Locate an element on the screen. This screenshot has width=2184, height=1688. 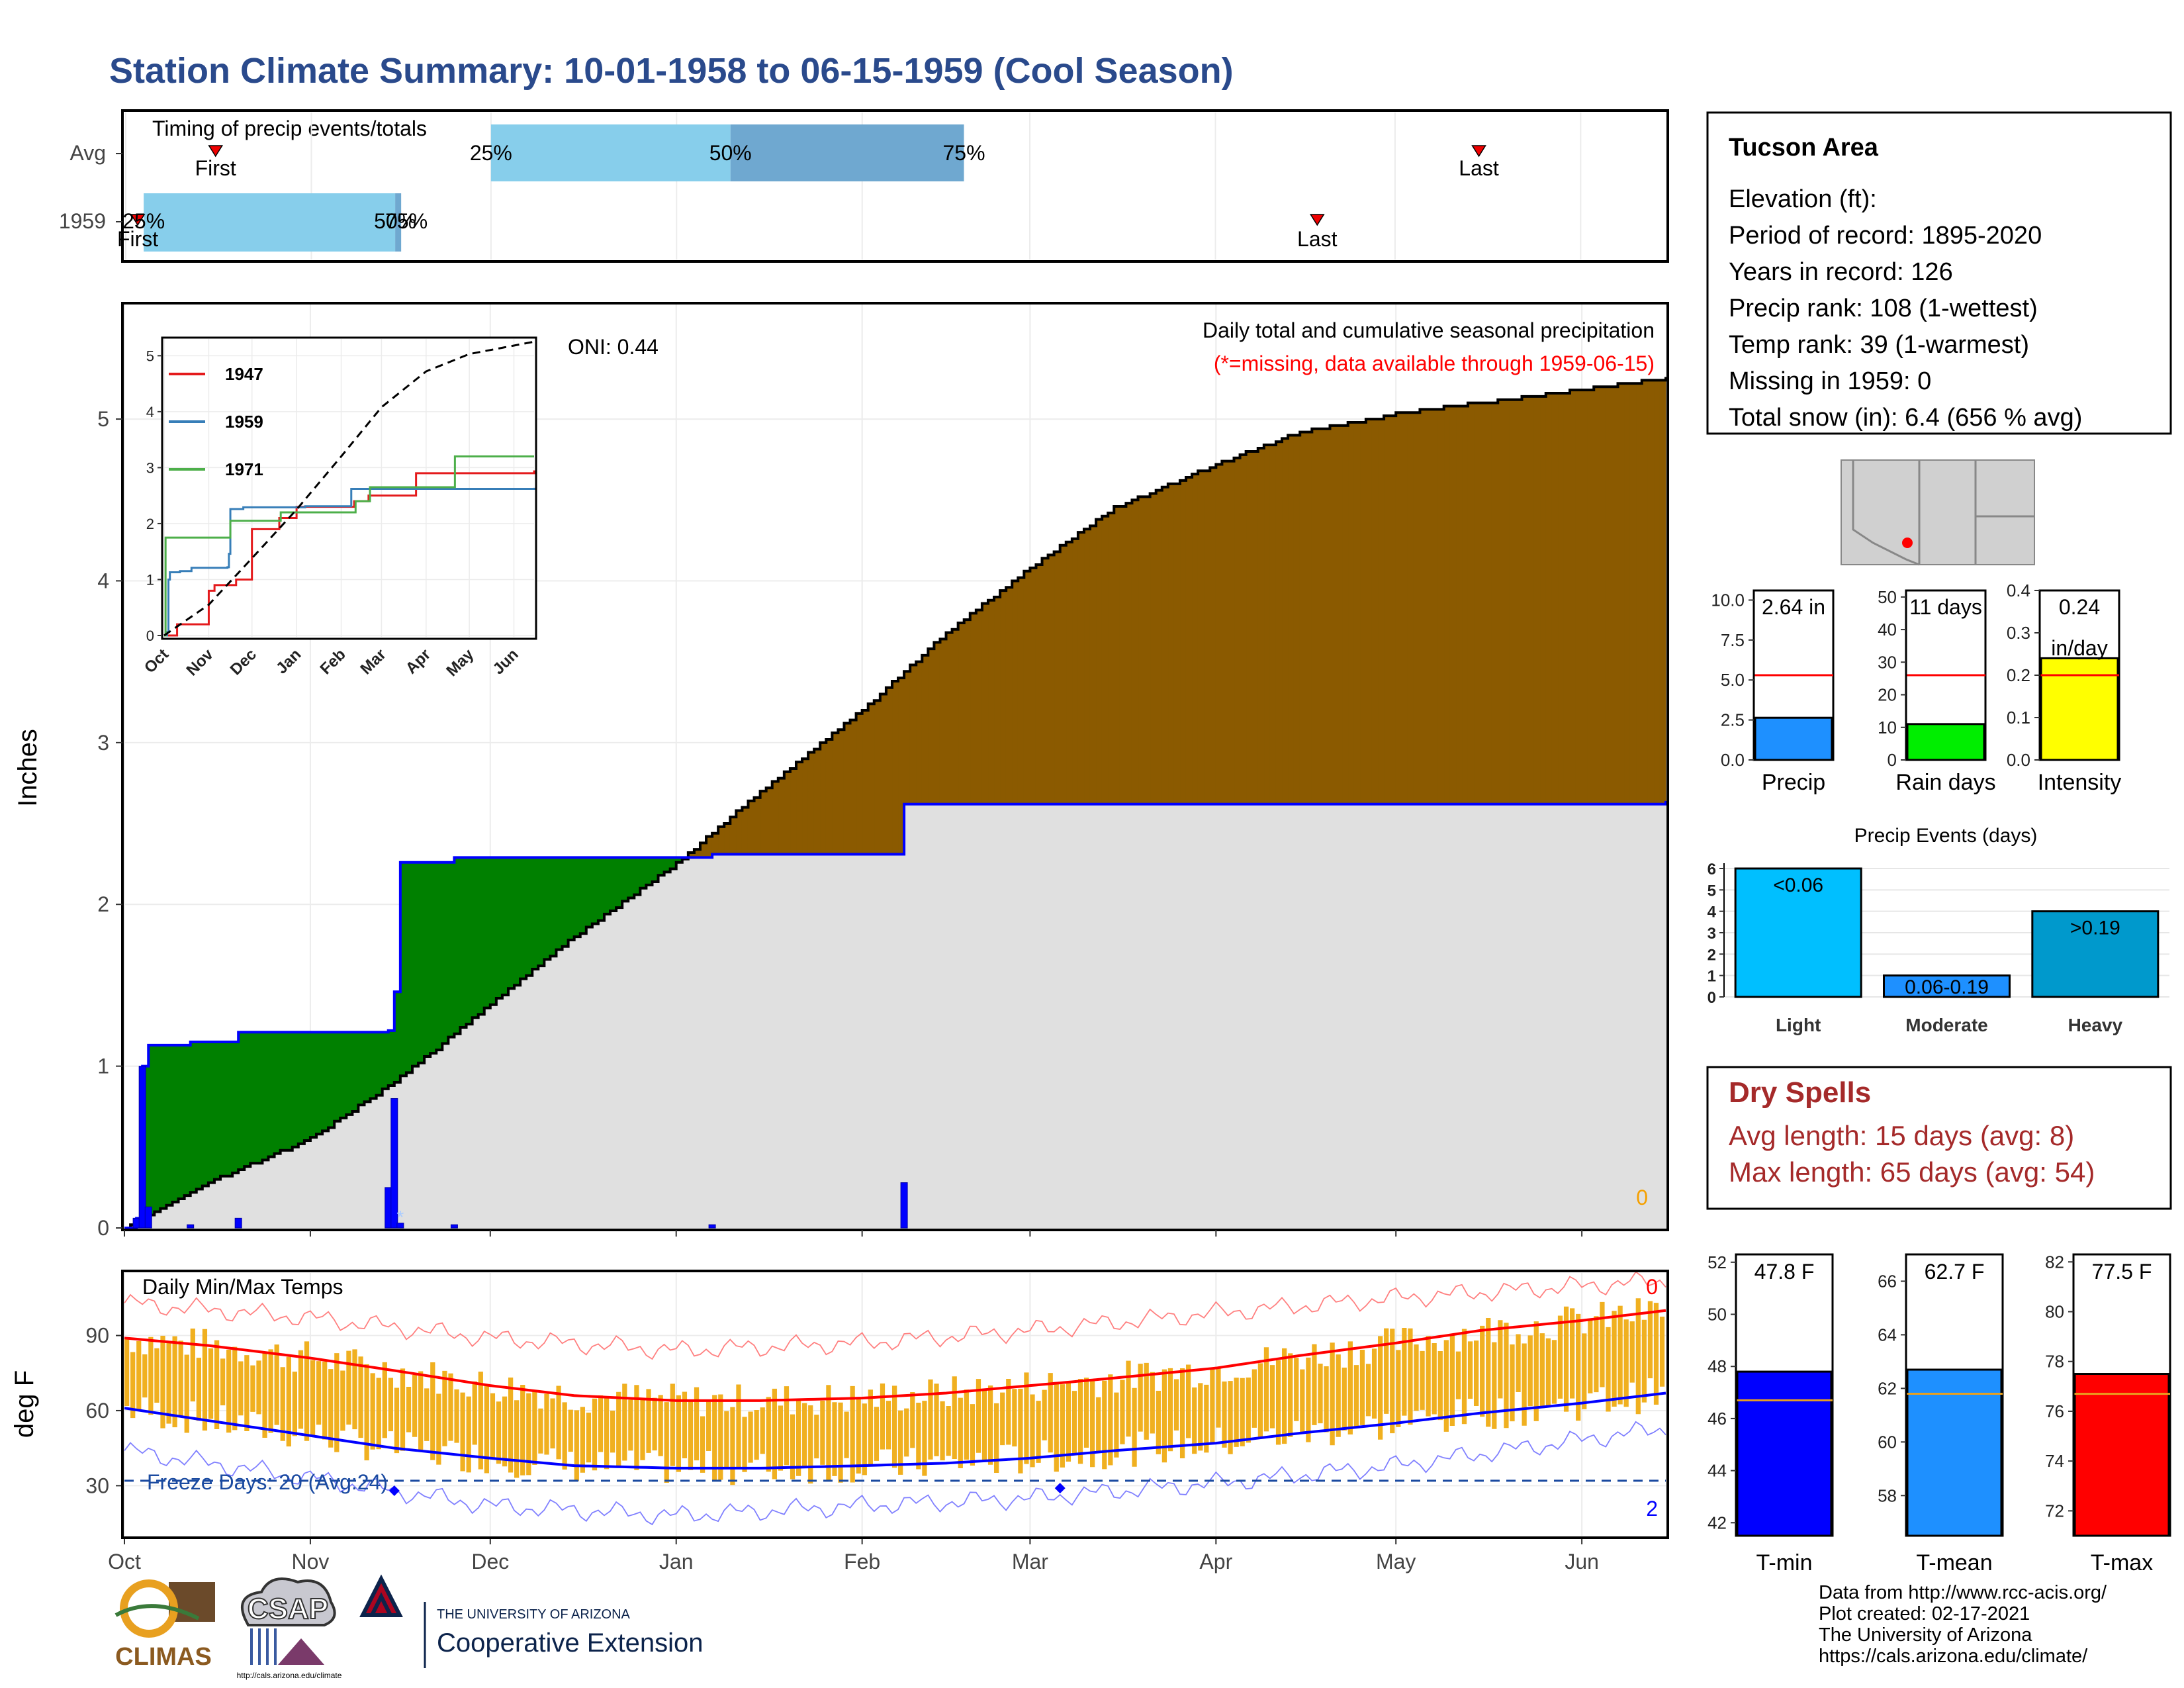
temp-bar-value-label: 47.8 F is located at coordinates (1784, 1272).